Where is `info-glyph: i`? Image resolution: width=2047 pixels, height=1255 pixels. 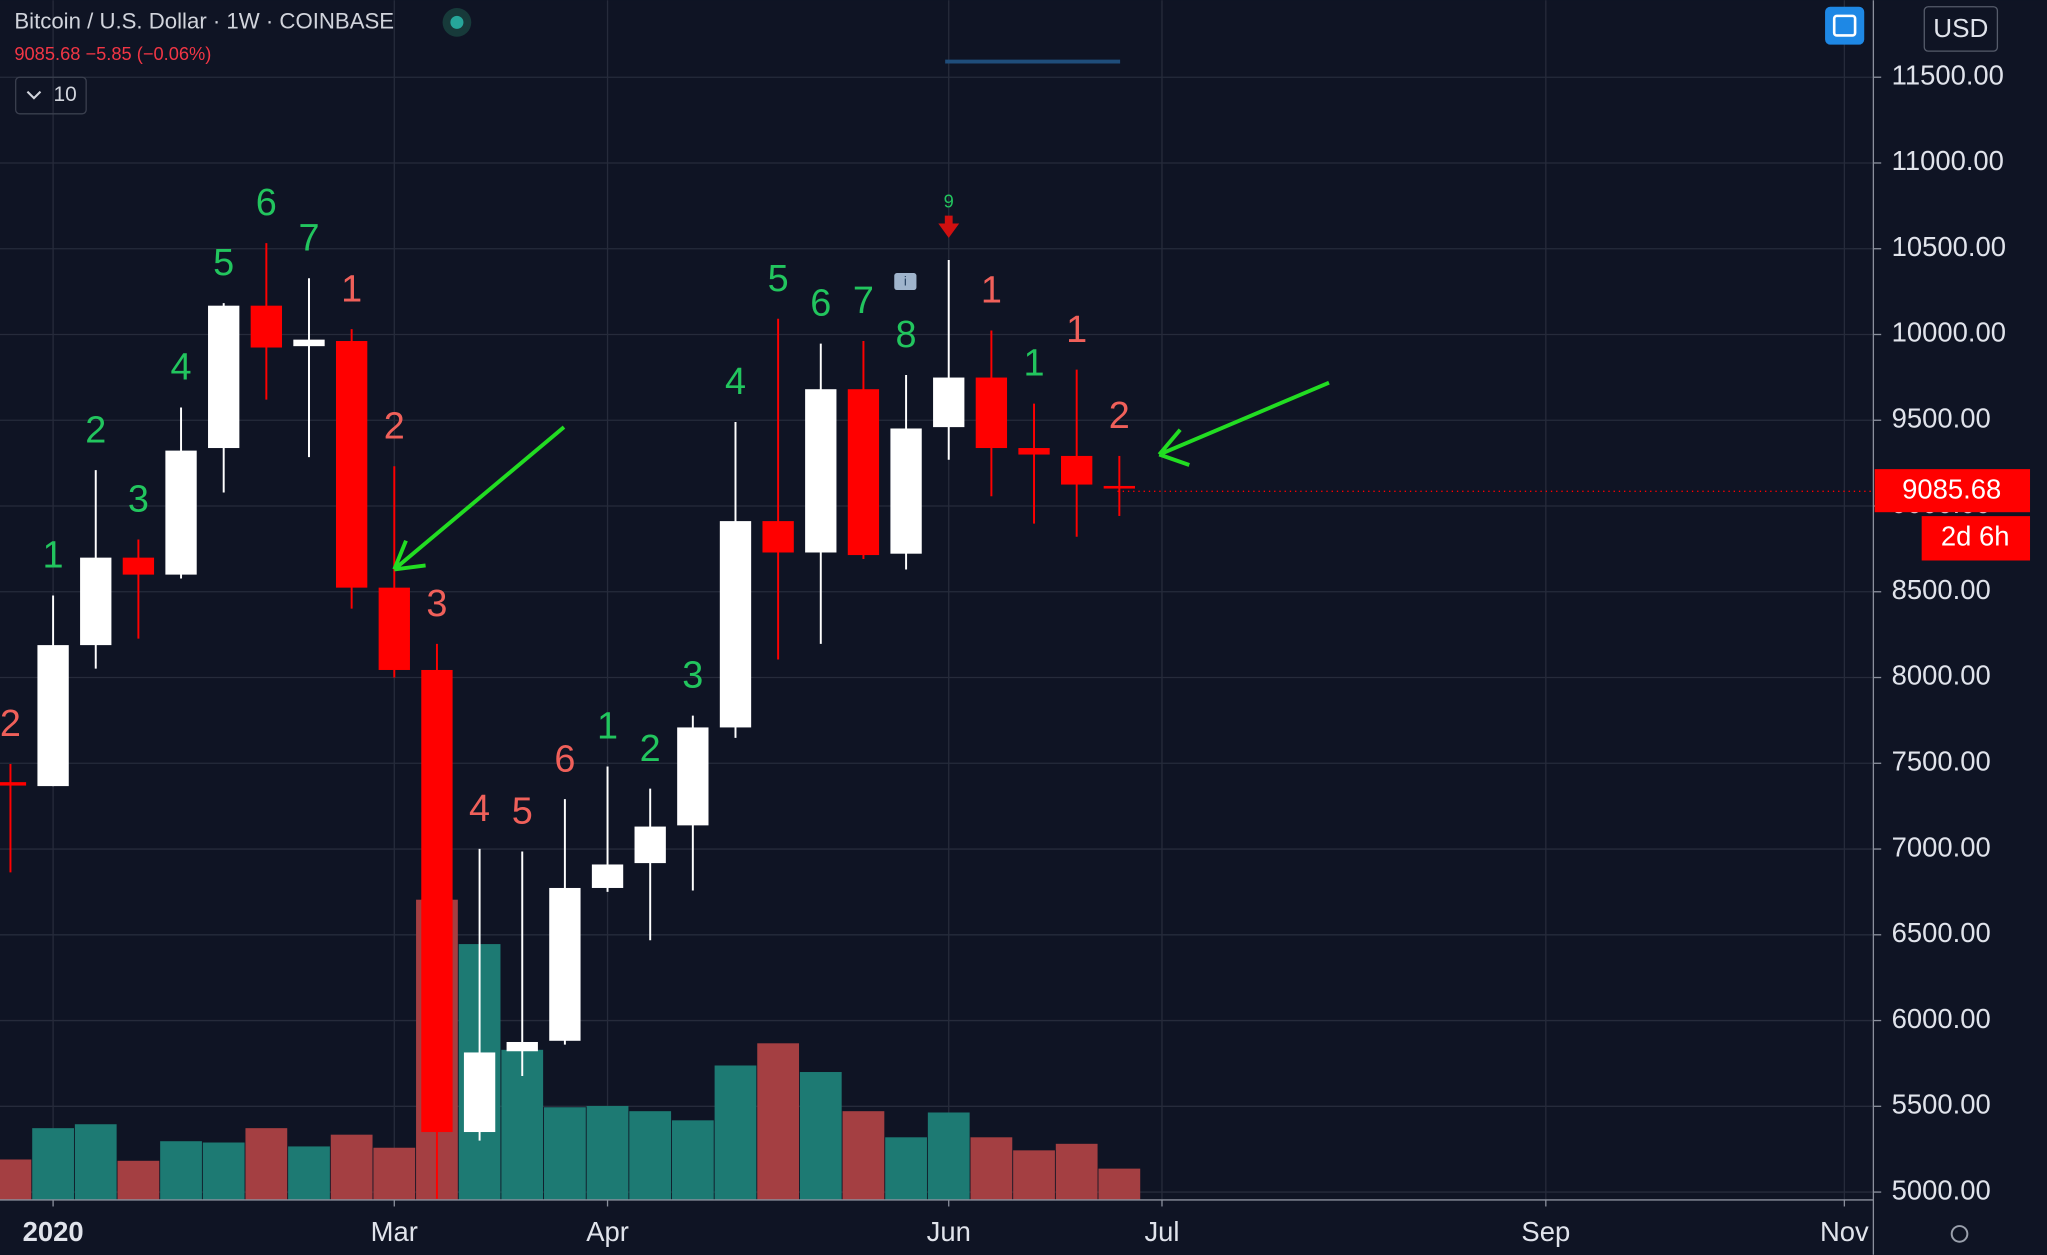 info-glyph: i is located at coordinates (905, 281).